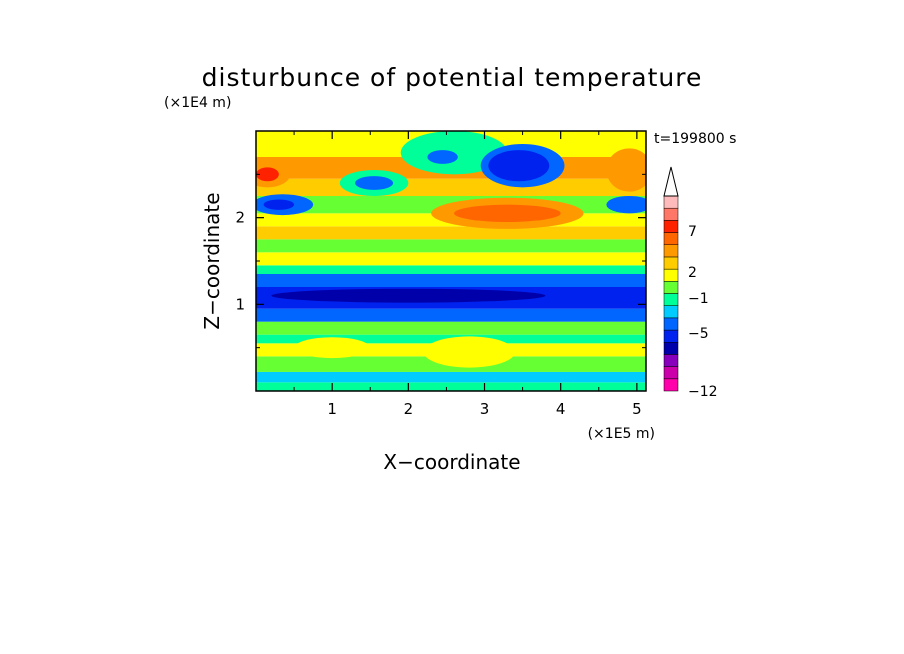 The image size is (904, 654). I want to click on y-axis-unit: (×1E4 m), so click(197, 103).